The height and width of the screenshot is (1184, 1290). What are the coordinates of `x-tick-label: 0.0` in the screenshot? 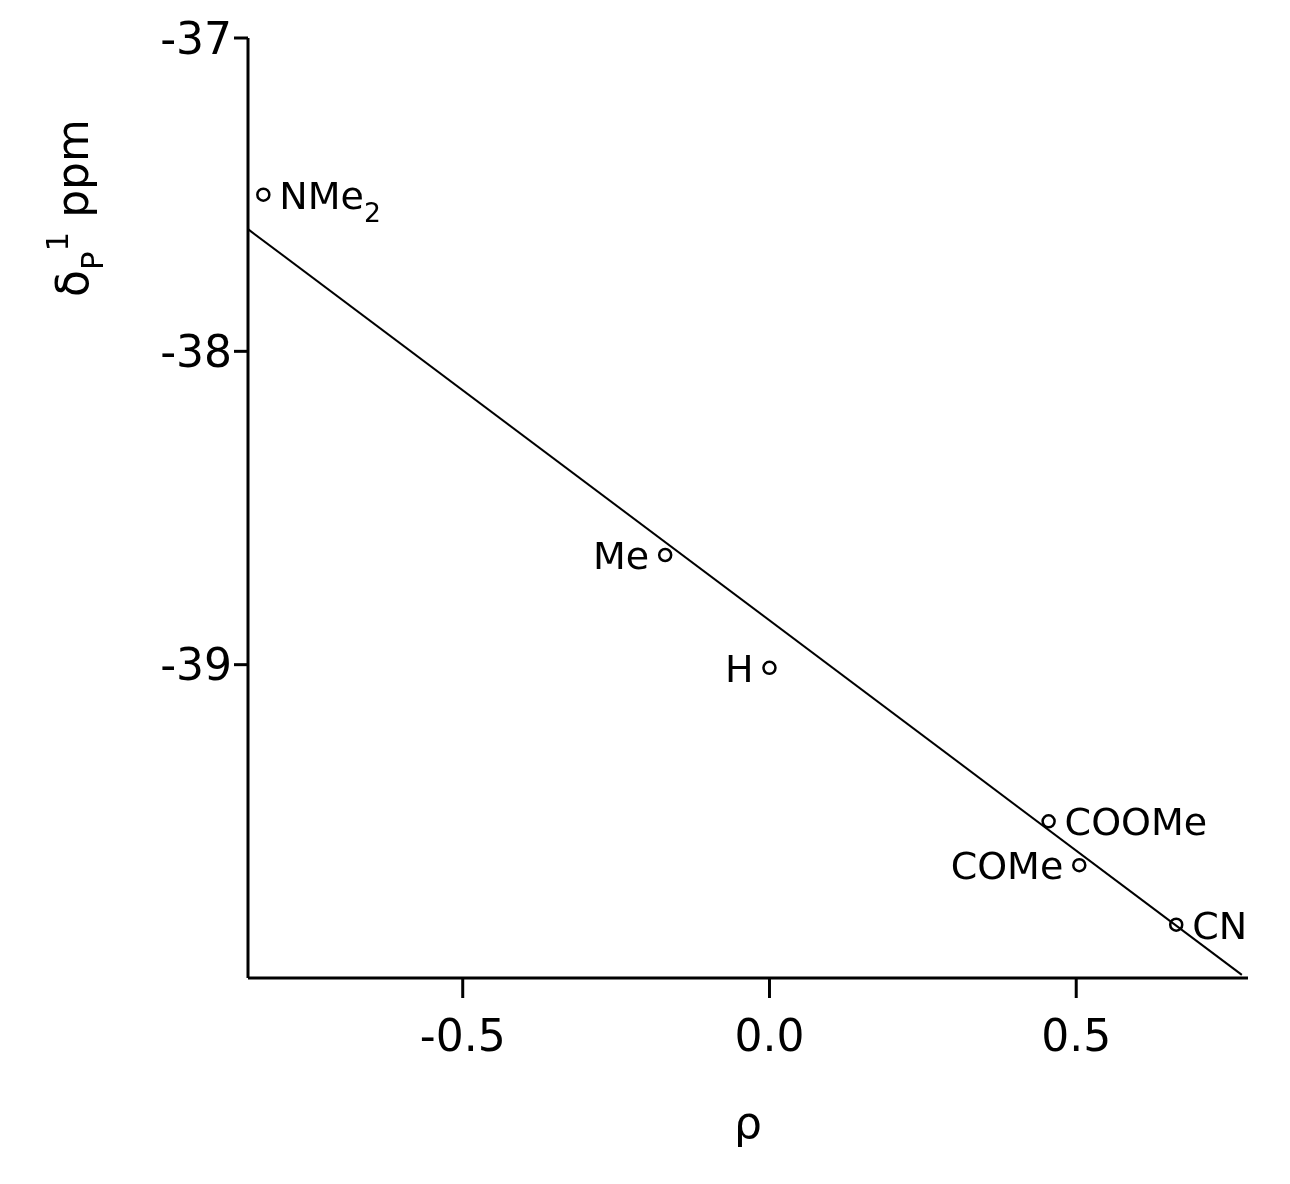 It's located at (769, 1036).